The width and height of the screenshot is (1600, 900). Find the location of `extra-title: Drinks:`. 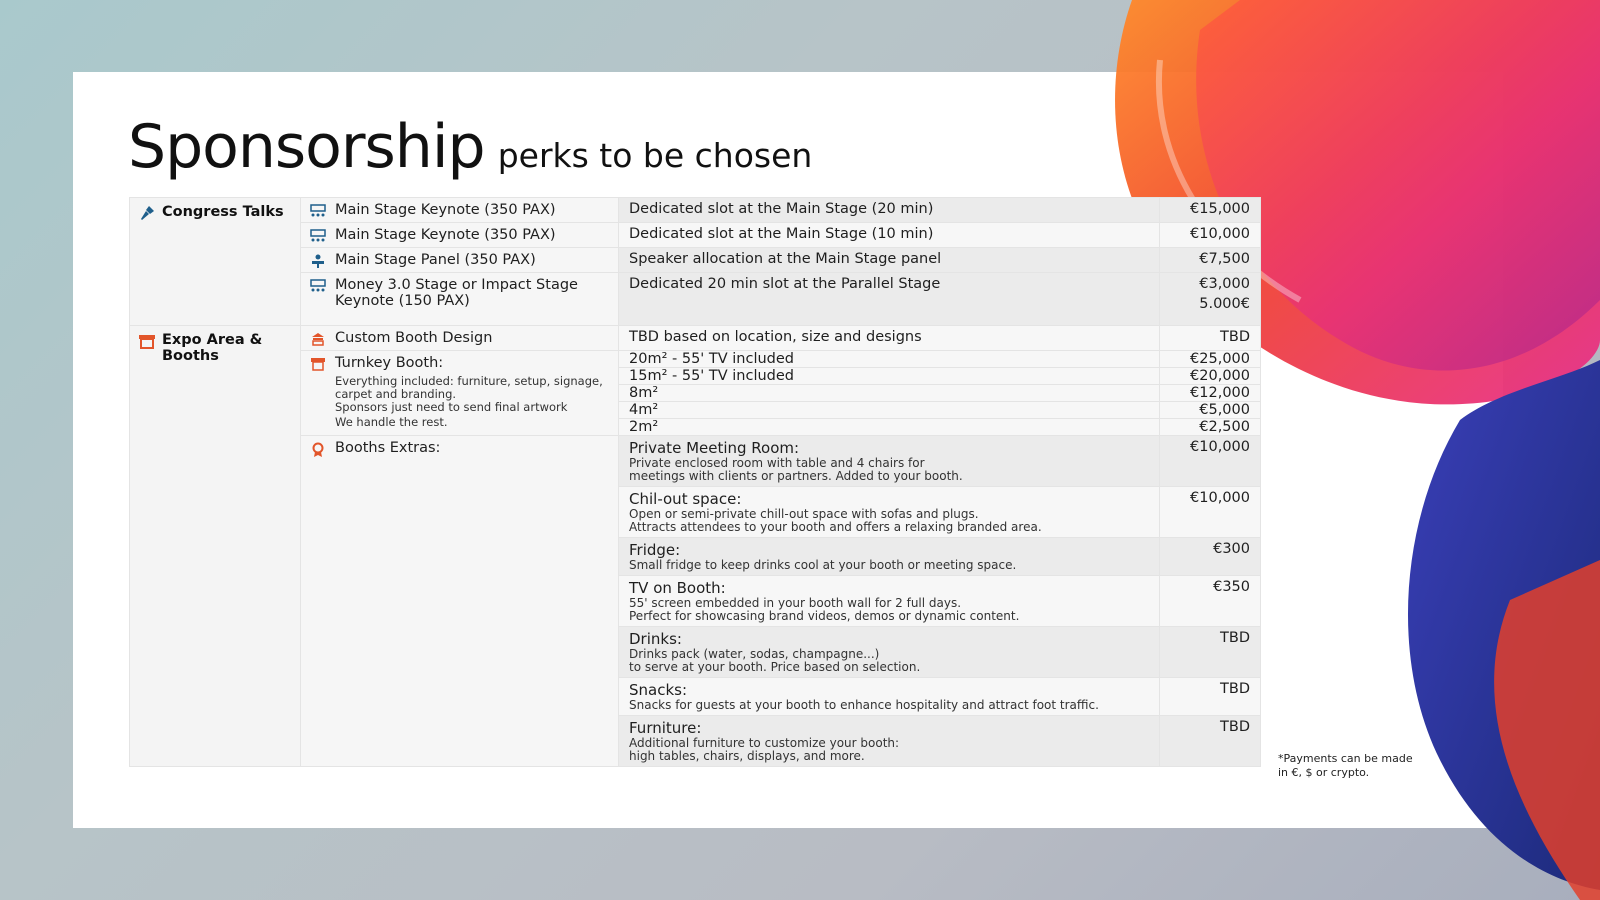

extra-title: Drinks: is located at coordinates (655, 639).